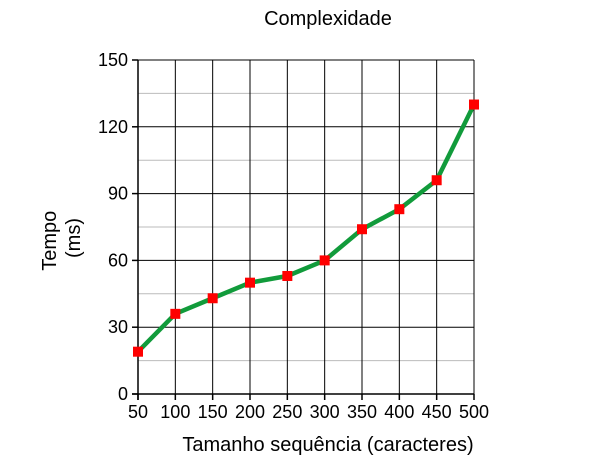 The image size is (600, 463). Describe the element at coordinates (138, 412) in the screenshot. I see `x-tick-label: 50` at that location.